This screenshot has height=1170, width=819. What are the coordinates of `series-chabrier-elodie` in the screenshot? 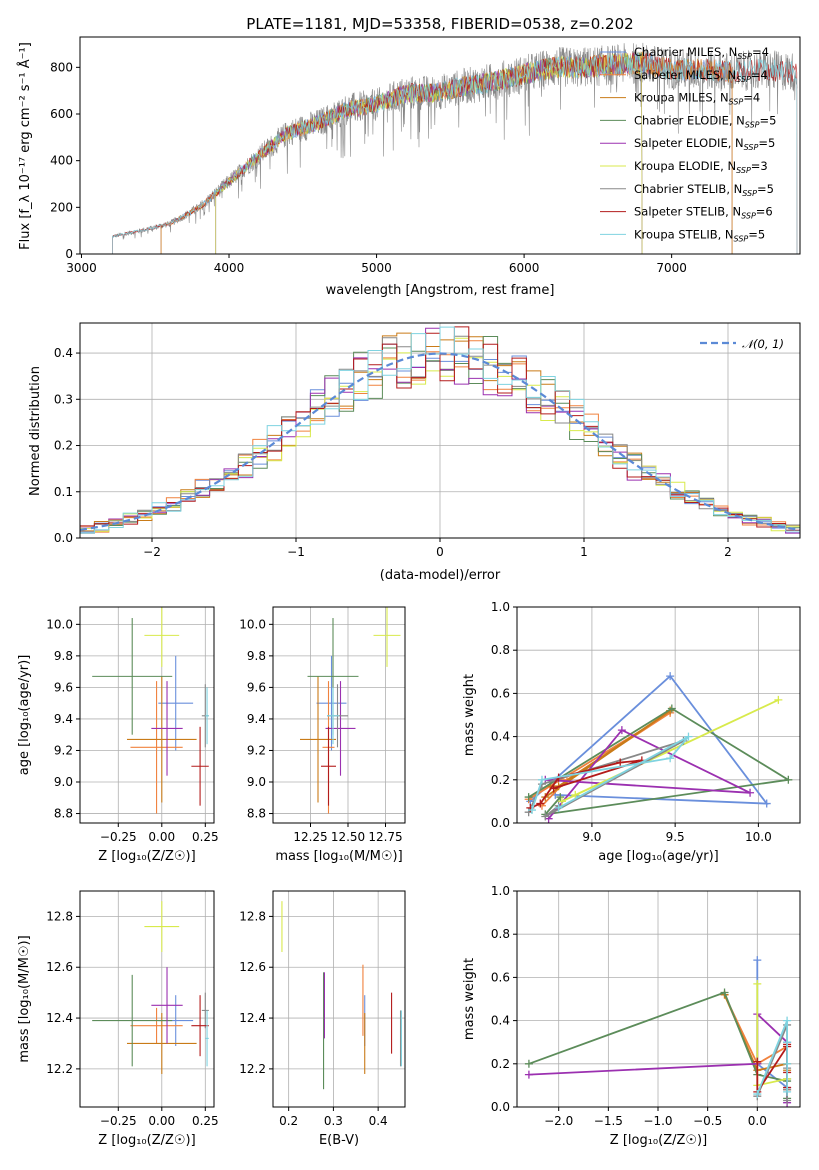 It's located at (658, 761).